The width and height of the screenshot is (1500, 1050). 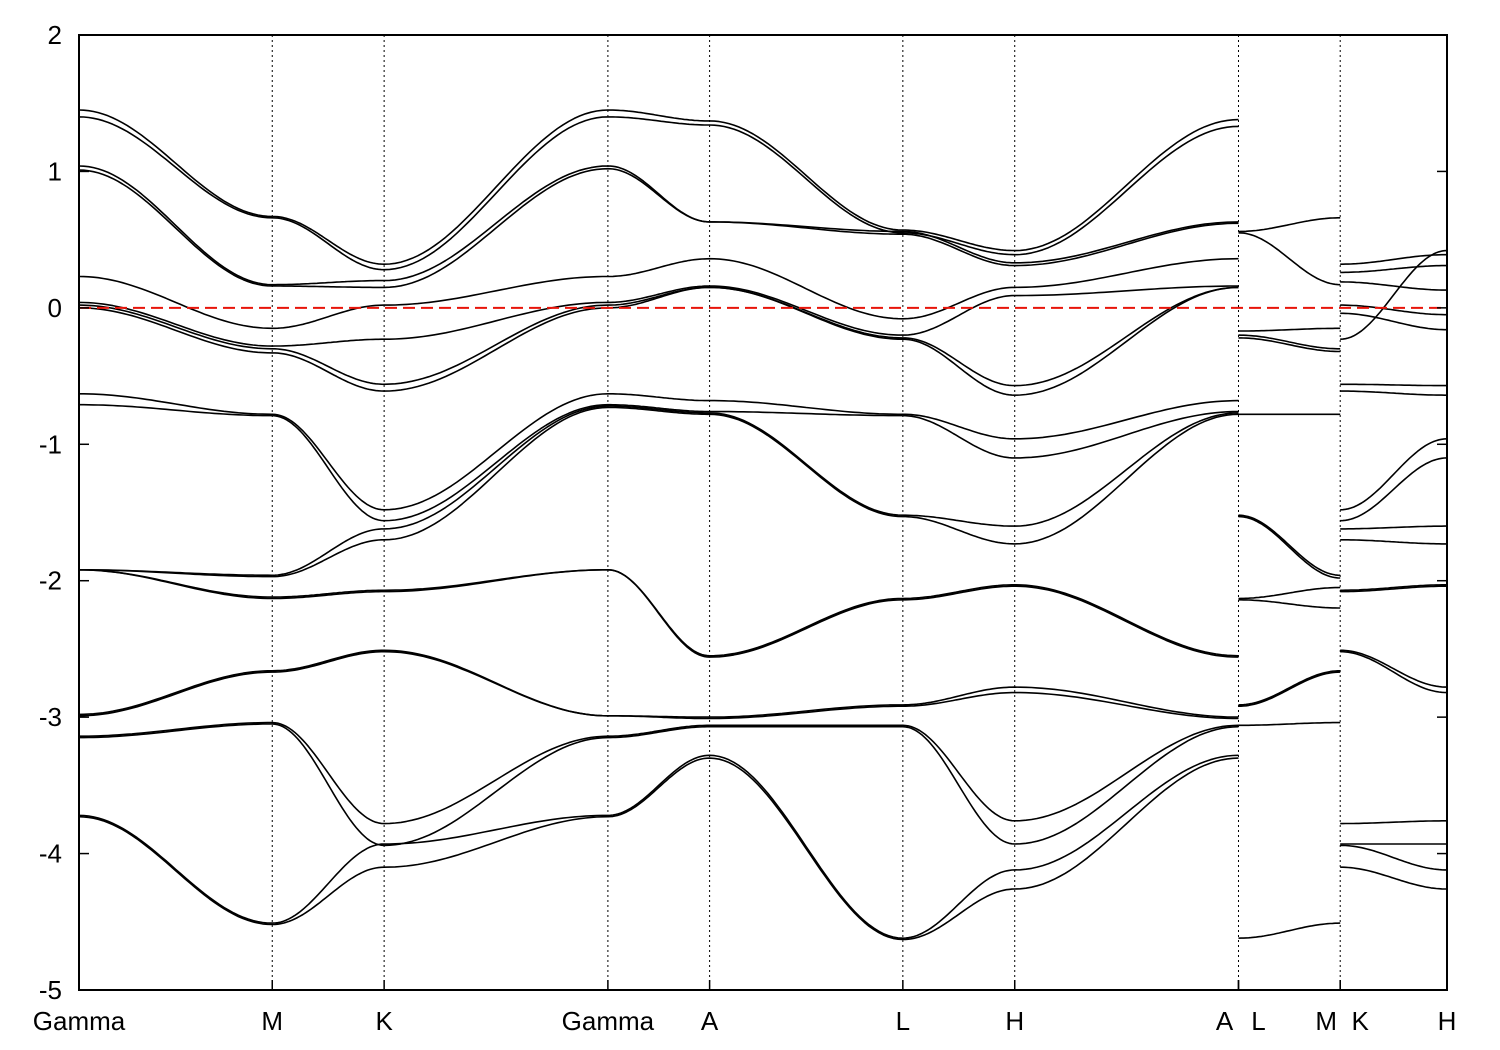 What do you see at coordinates (50, 854) in the screenshot?
I see `y-tick-label: -4` at bounding box center [50, 854].